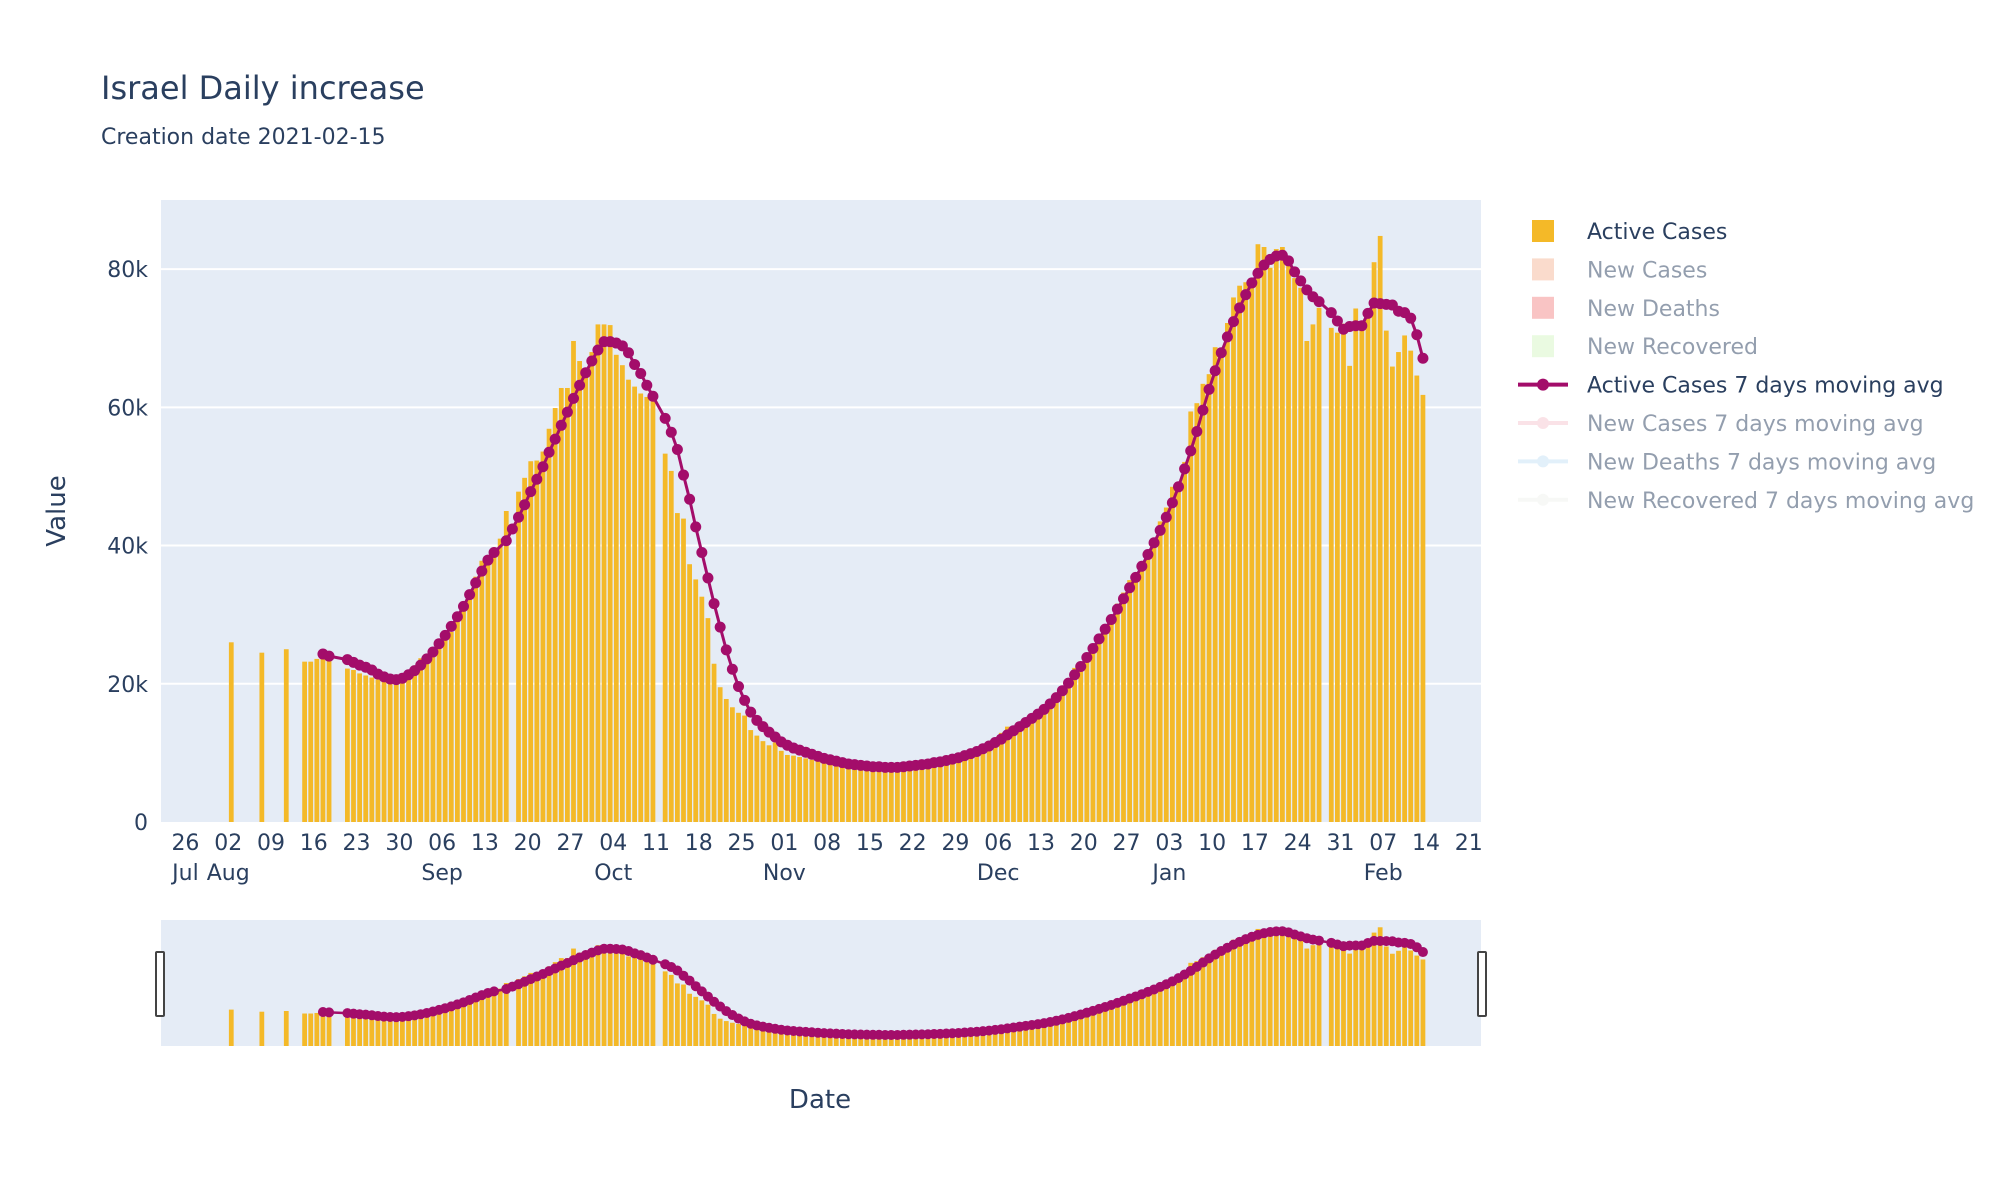  What do you see at coordinates (1727, 462) in the screenshot?
I see `legend-item: New Deaths 7 days moving avg` at bounding box center [1727, 462].